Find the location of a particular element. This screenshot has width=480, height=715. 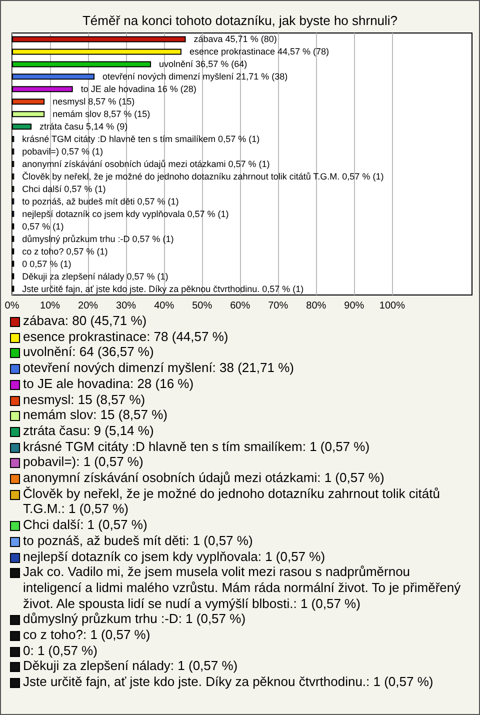

category-label: anonymní získávání osobních údajů mezi otázkami 0,57 % (1) is located at coordinates (146, 164).